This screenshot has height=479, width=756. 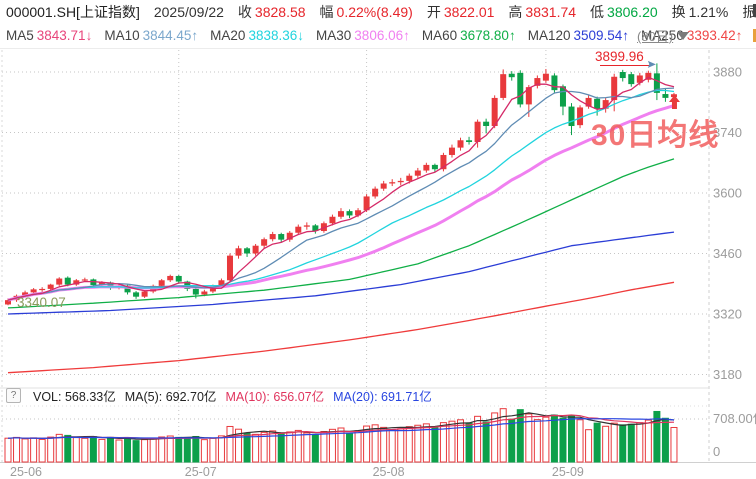 I want to click on ma-legend-item: MA20 3838.36↓, so click(x=257, y=35).